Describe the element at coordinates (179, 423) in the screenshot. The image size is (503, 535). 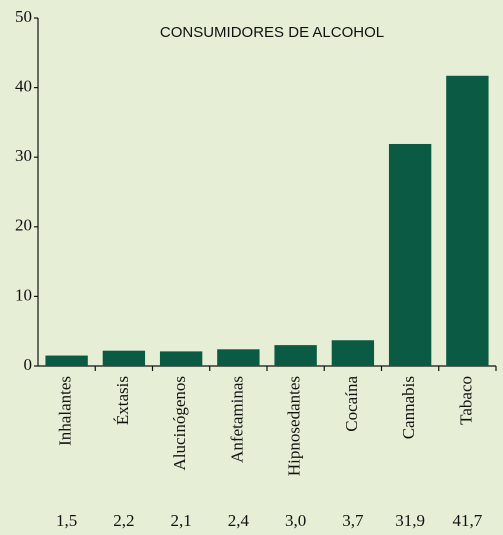
I see `x-tick-label: Alucinógenos` at that location.